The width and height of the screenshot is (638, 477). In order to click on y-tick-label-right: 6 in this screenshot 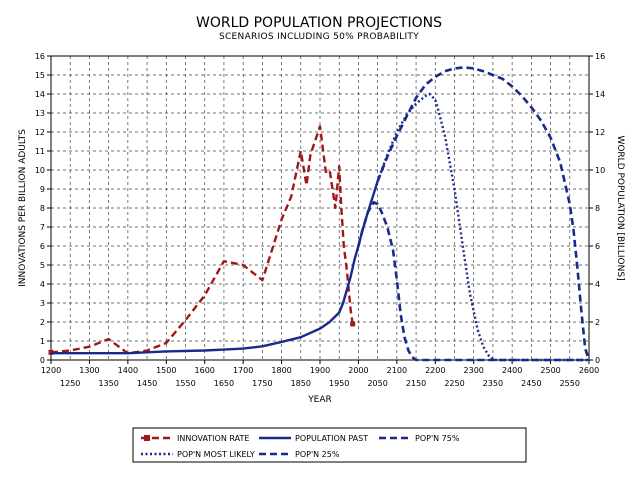, I will do `click(597, 246)`.